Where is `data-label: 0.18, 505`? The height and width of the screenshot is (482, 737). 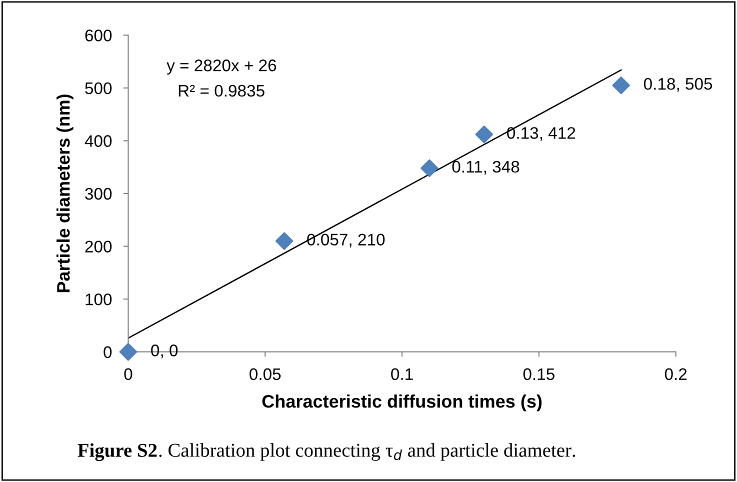
data-label: 0.18, 505 is located at coordinates (678, 85).